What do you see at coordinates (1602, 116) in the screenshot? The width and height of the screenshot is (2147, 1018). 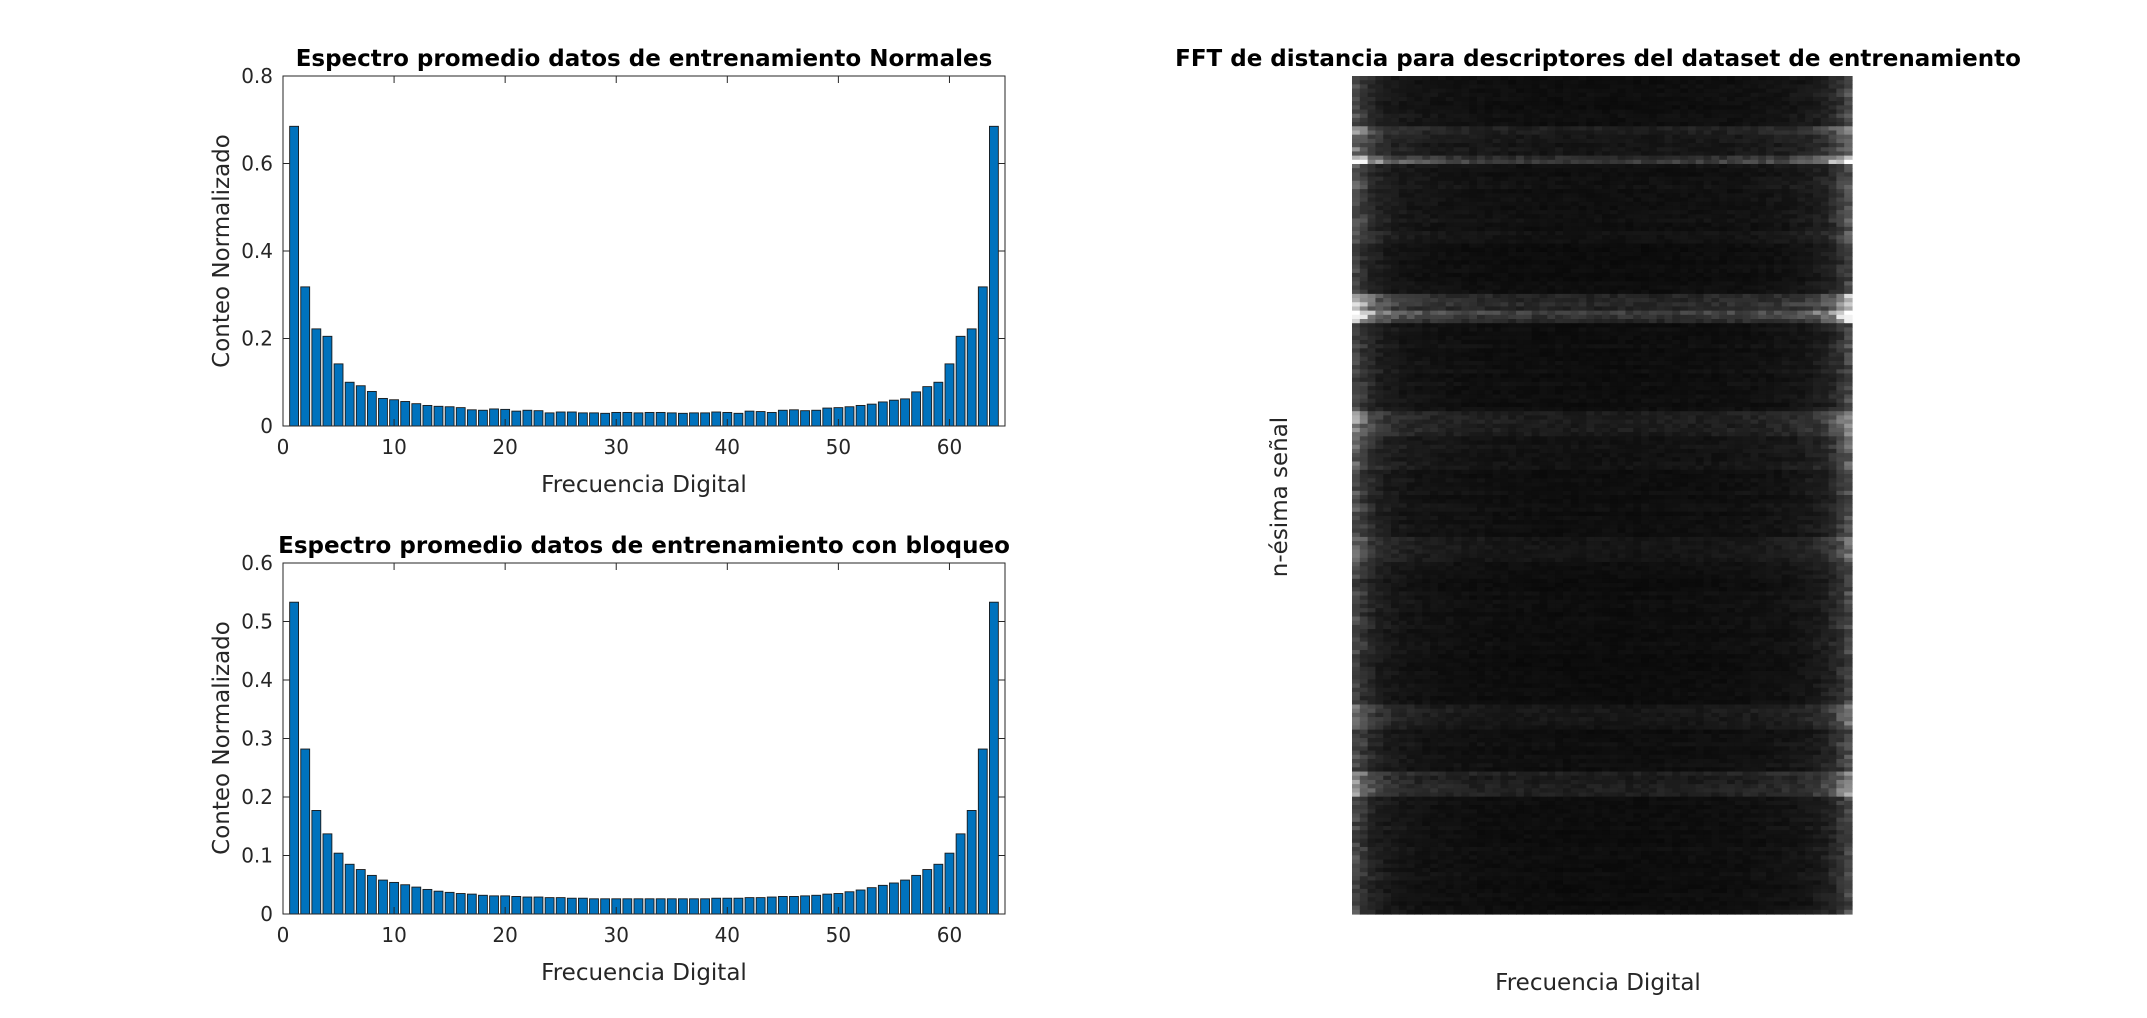 I see `heatmap-row` at bounding box center [1602, 116].